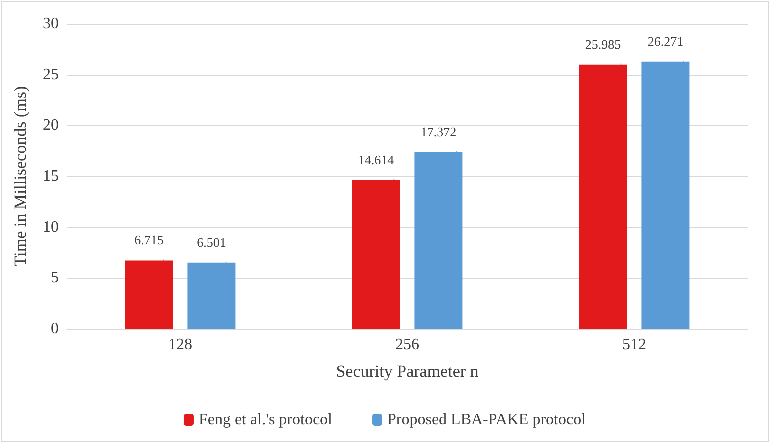  I want to click on x-tick-label: 128, so click(180, 345).